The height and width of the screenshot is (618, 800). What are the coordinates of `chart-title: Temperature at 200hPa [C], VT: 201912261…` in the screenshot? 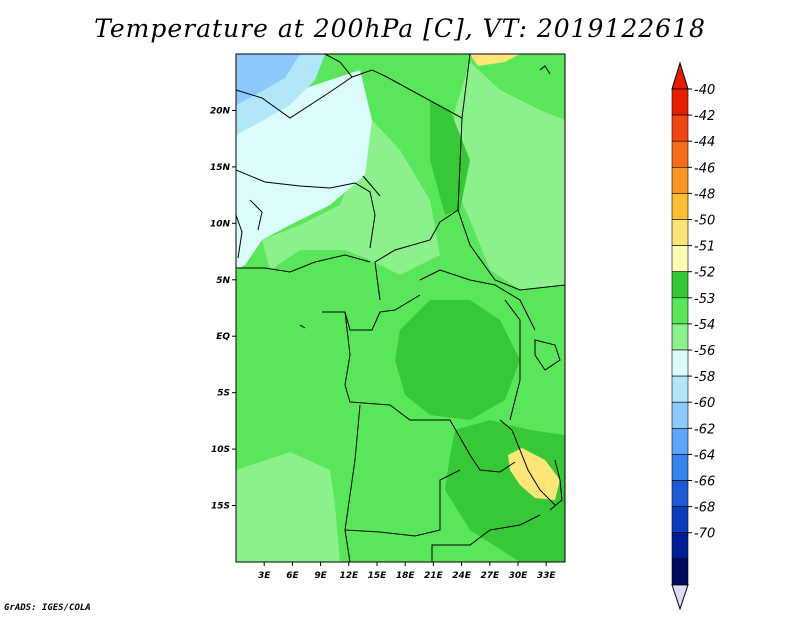 It's located at (400, 28).